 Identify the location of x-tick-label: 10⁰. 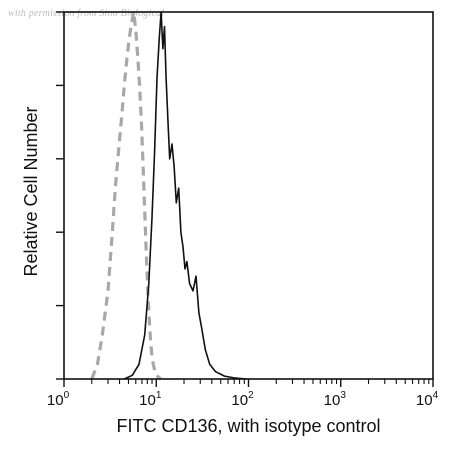
(58, 399).